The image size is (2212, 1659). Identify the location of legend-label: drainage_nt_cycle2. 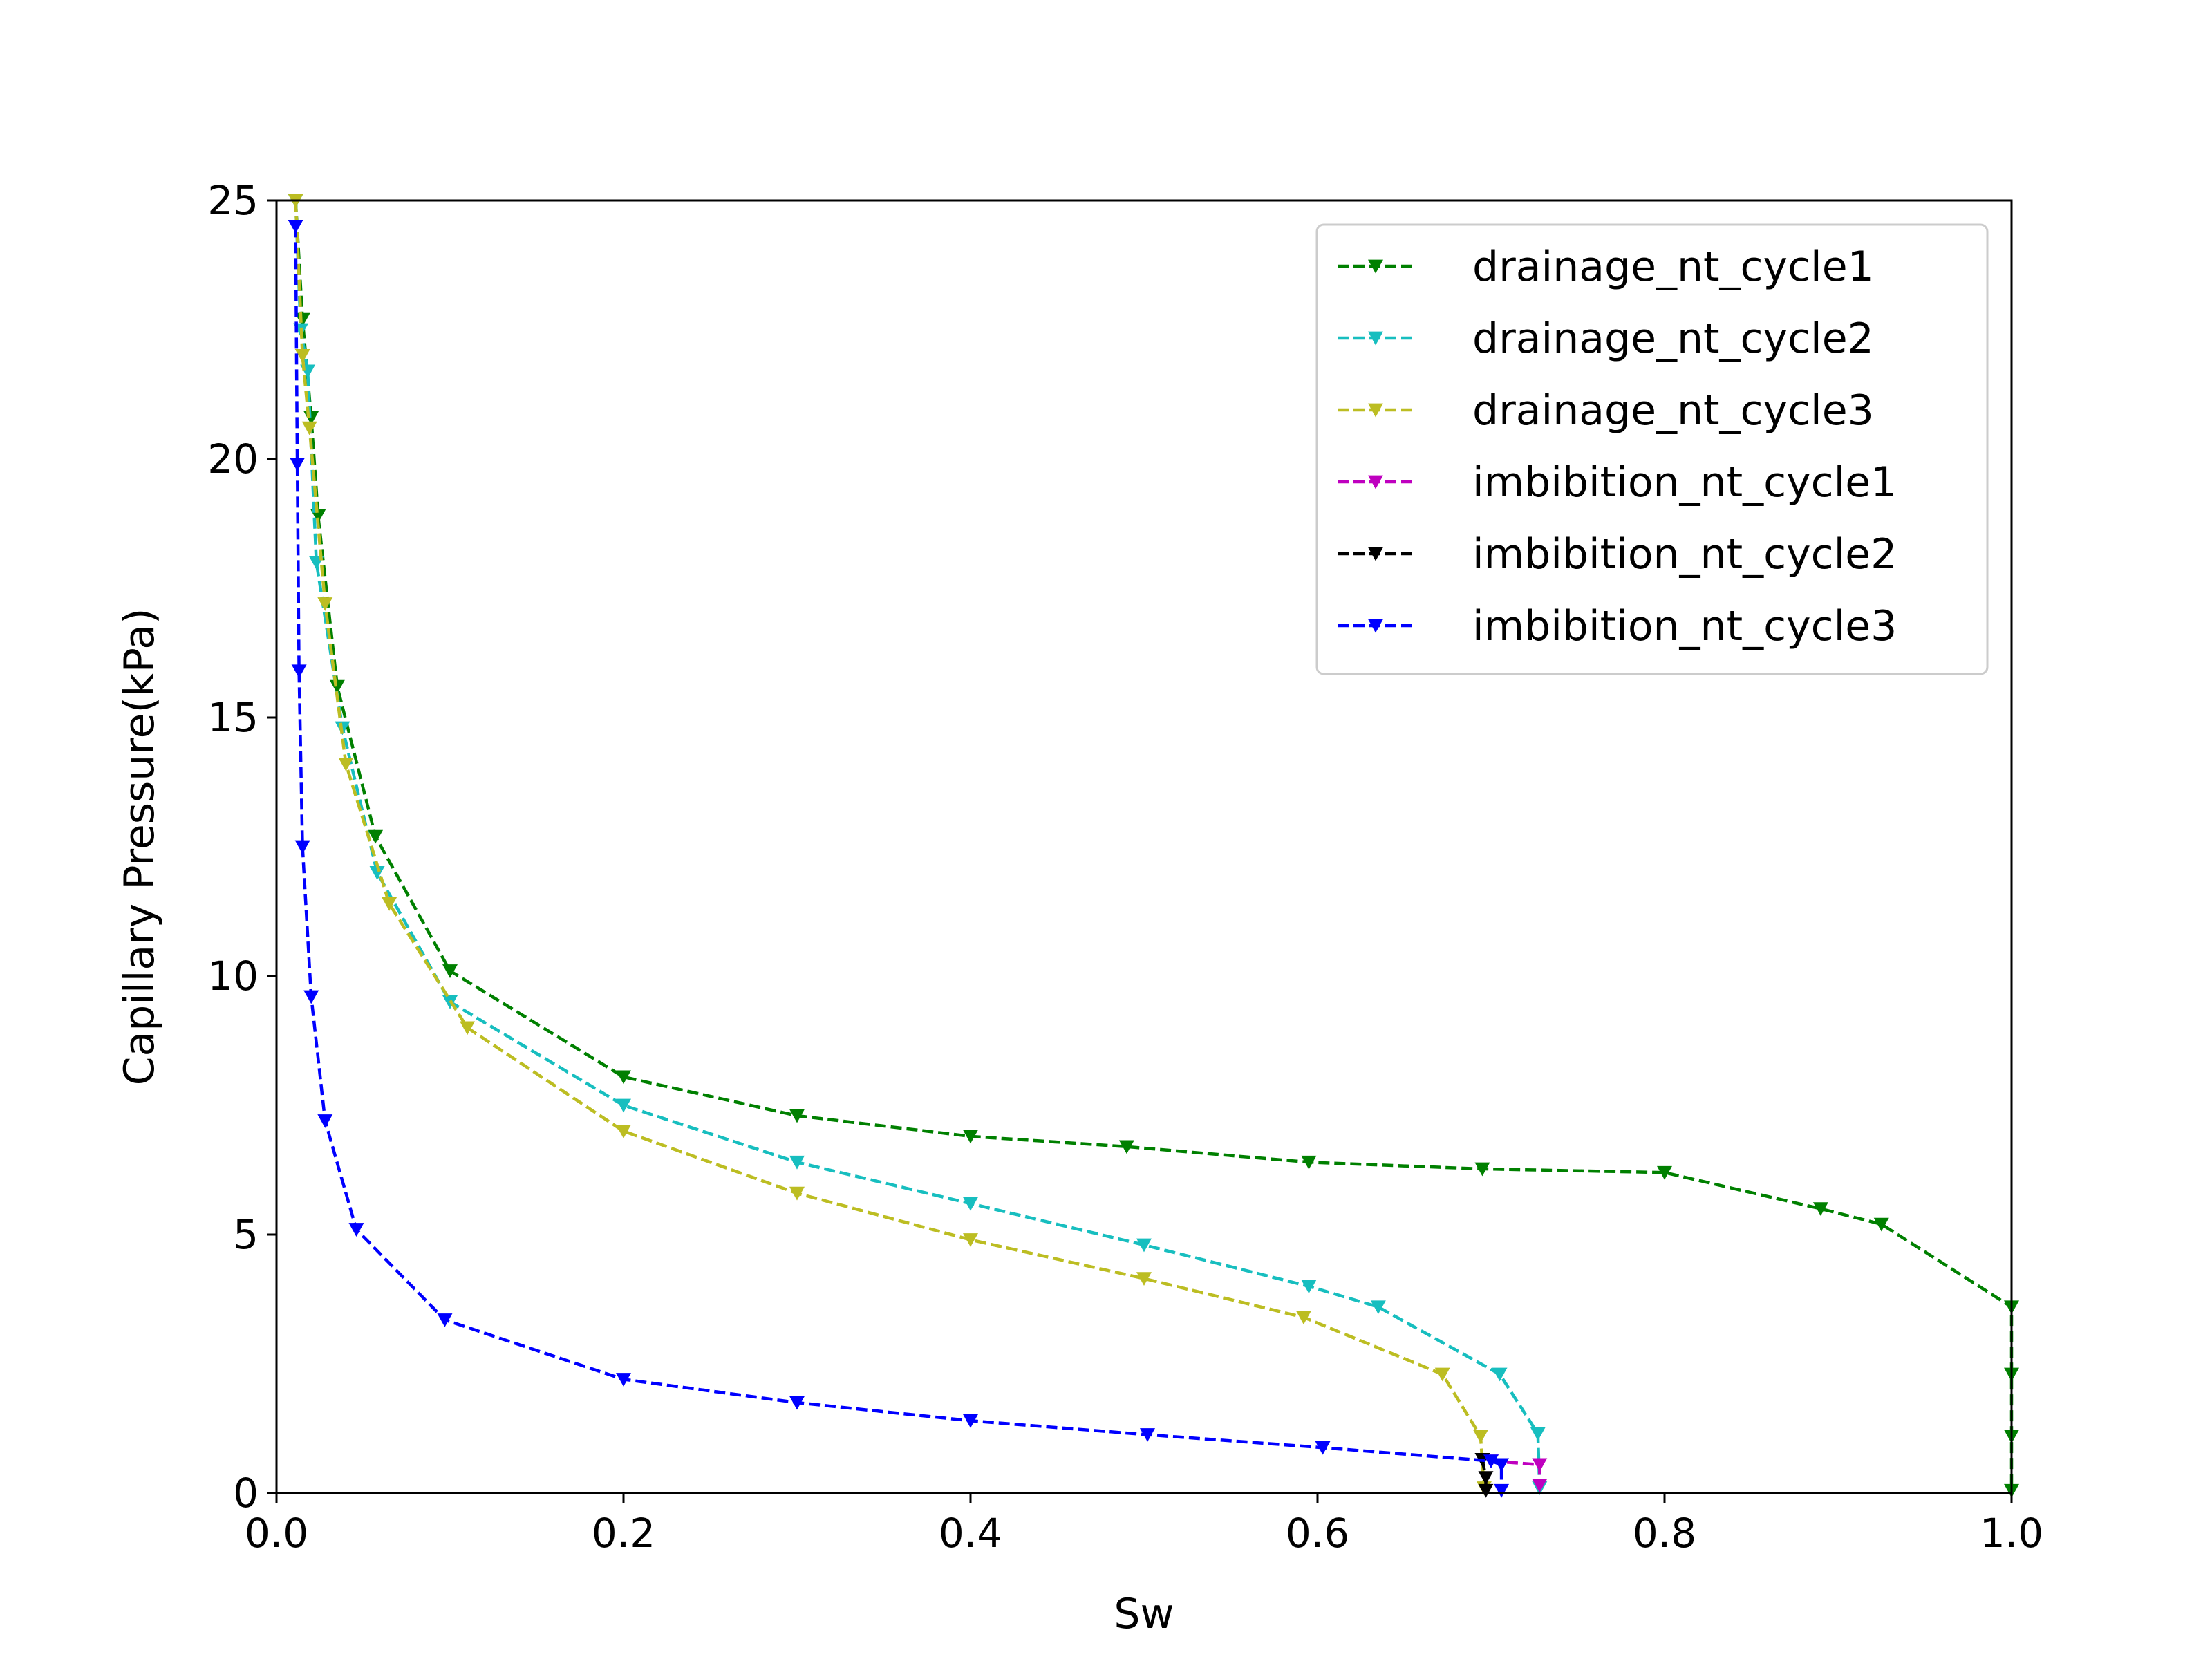
(1673, 339).